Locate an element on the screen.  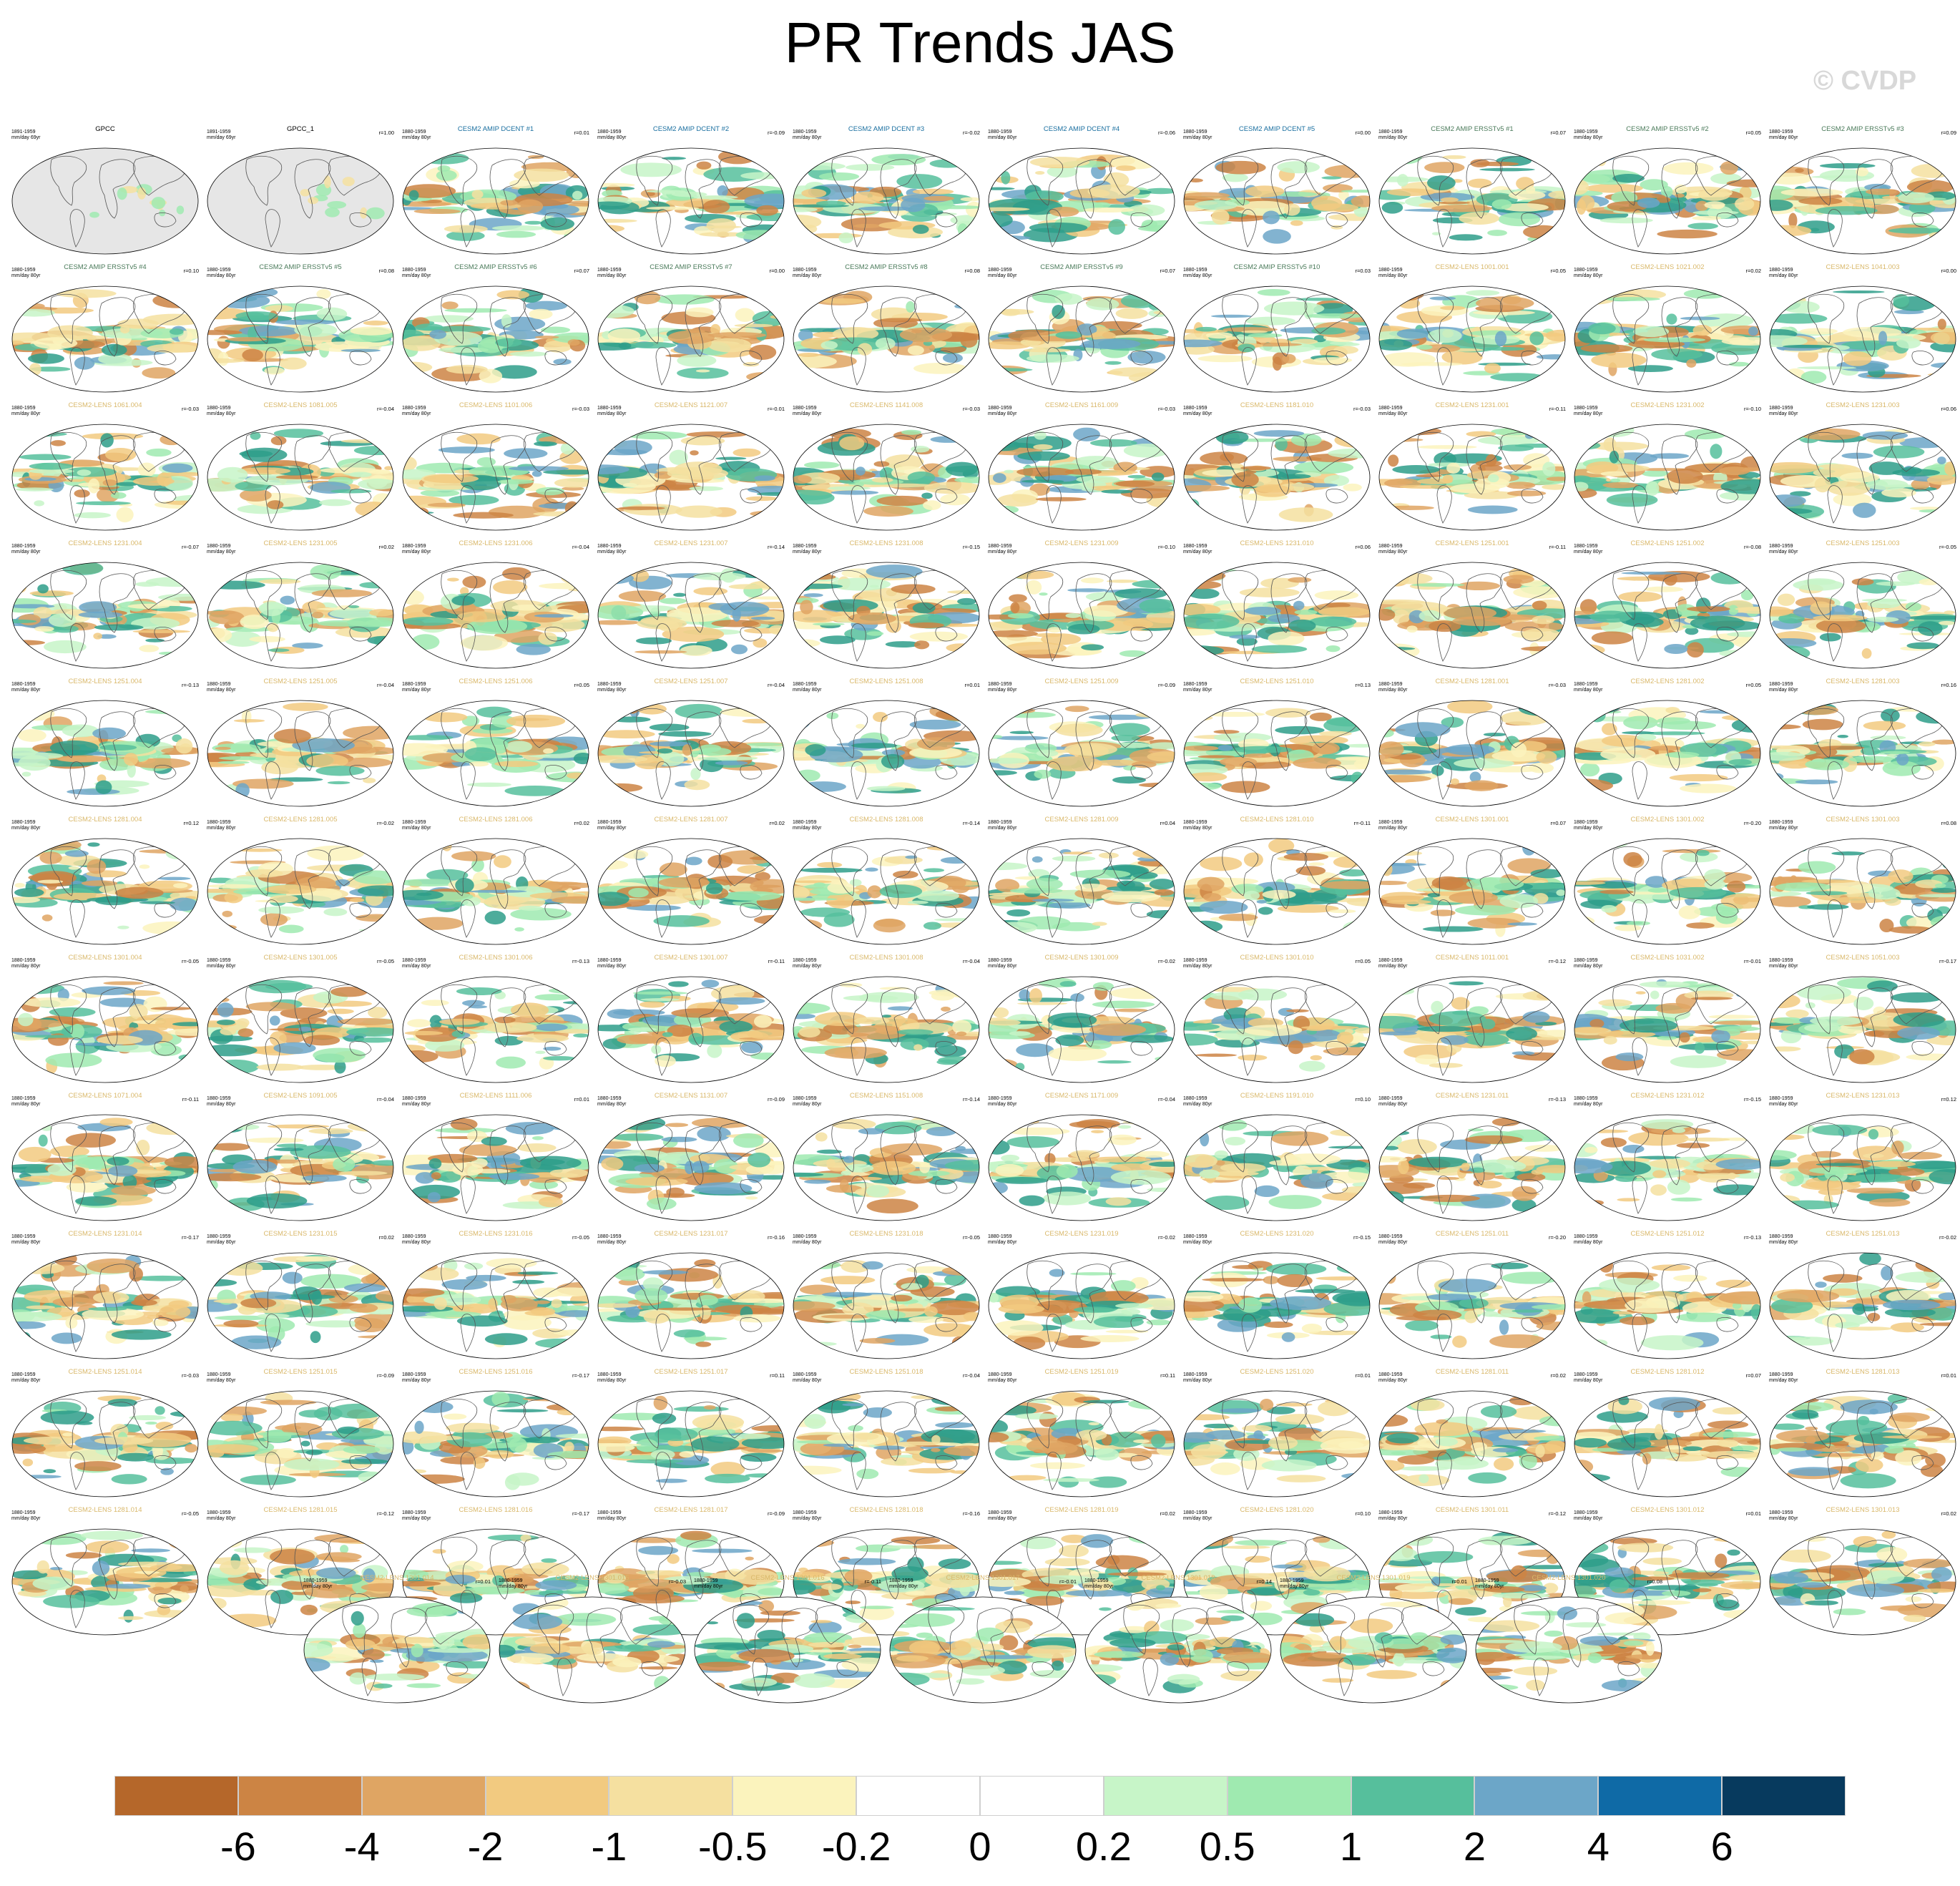
panel-correlation: r=0.03 is located at coordinates (1363, 271).